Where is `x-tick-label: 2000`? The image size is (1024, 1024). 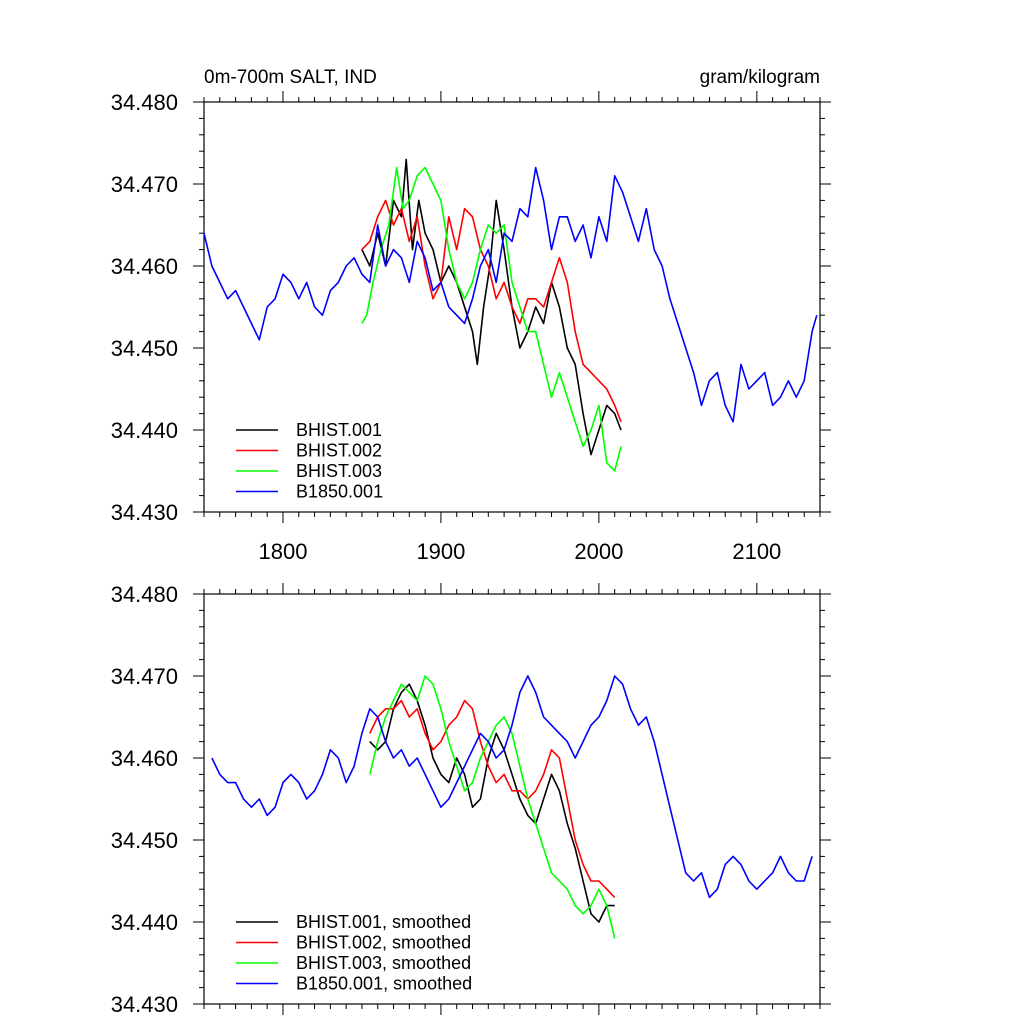
x-tick-label: 2000 is located at coordinates (598, 551).